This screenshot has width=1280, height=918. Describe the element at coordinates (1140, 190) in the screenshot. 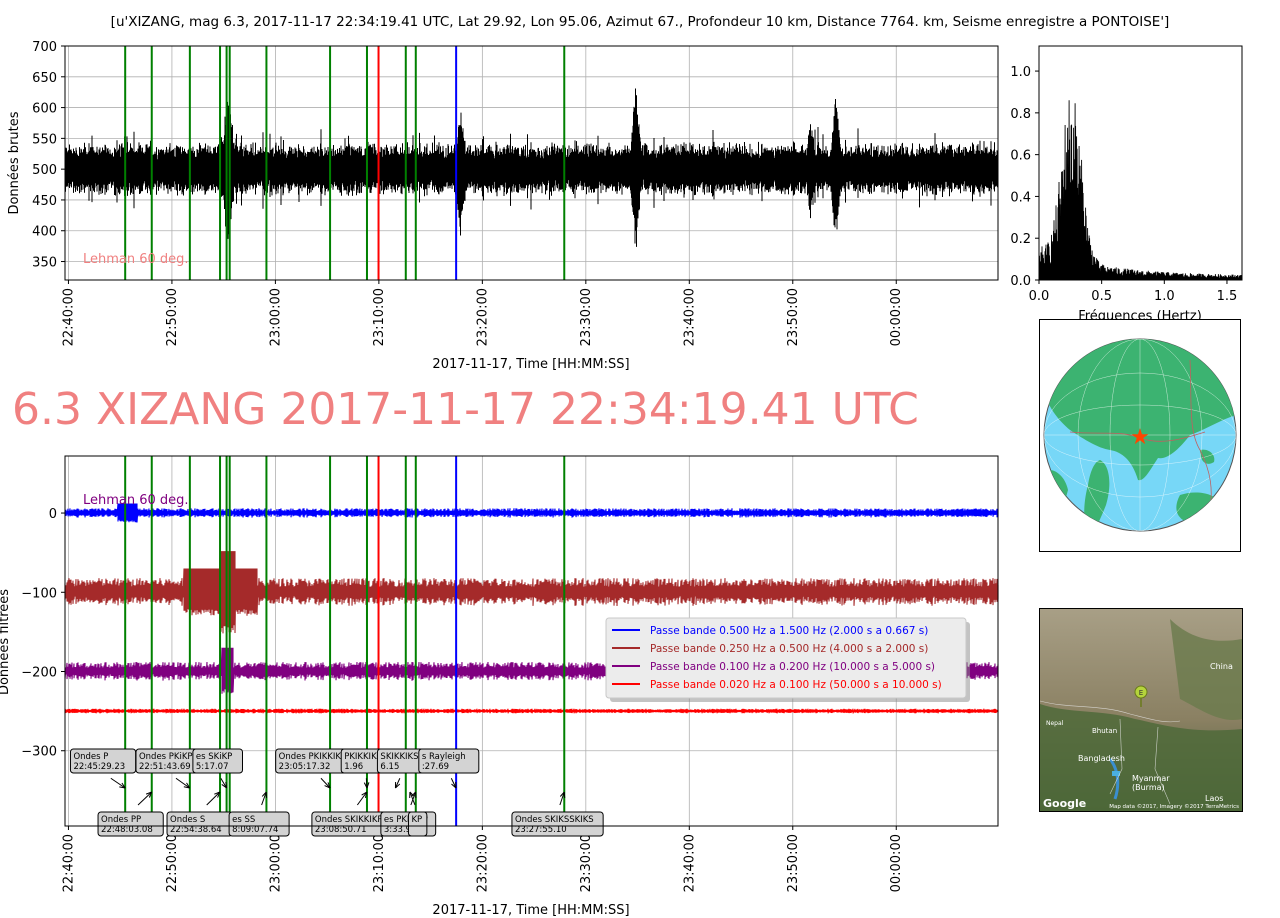

I see `spectrum-curve` at that location.